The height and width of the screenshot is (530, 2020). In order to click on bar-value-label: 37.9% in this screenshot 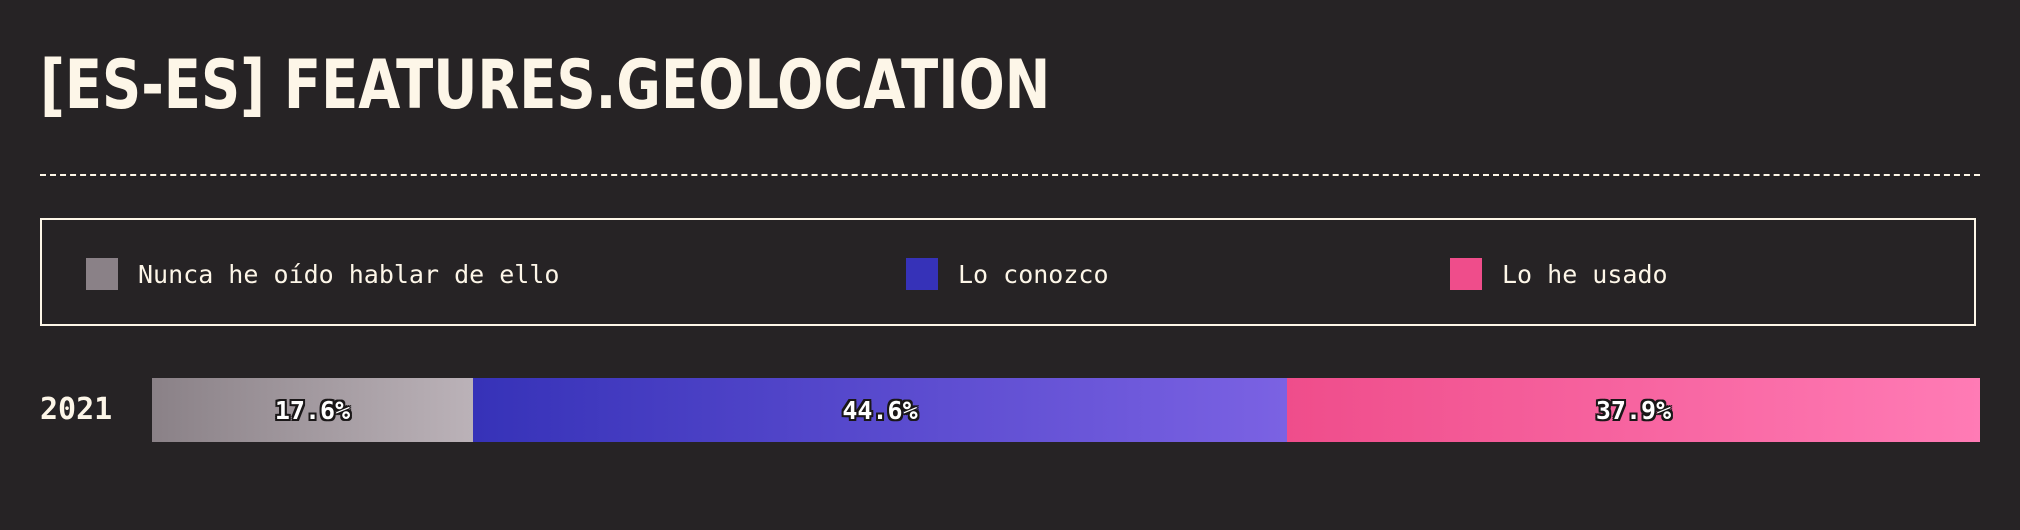, I will do `click(1633, 410)`.